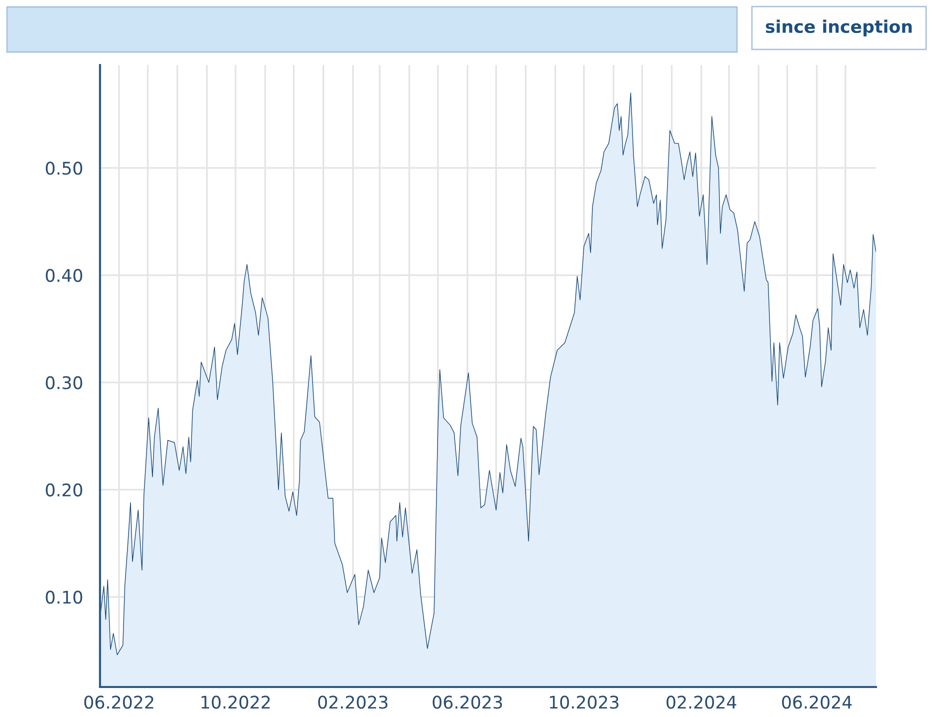 This screenshot has width=947, height=717. I want to click on x-tick-label: 10.2023, so click(584, 702).